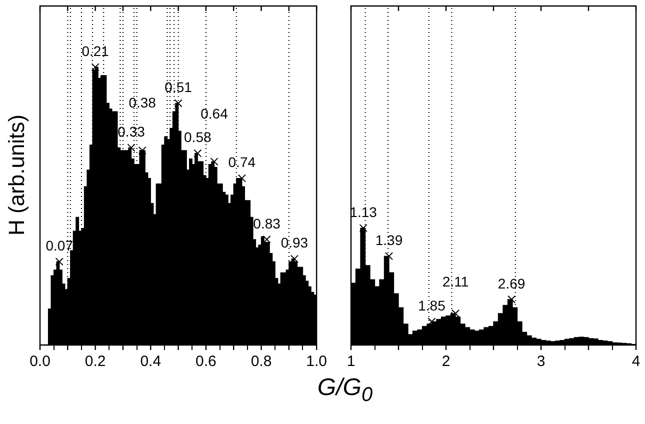 The image size is (645, 424). Describe the element at coordinates (636, 361) in the screenshot. I see `x-tick-label: 4` at that location.